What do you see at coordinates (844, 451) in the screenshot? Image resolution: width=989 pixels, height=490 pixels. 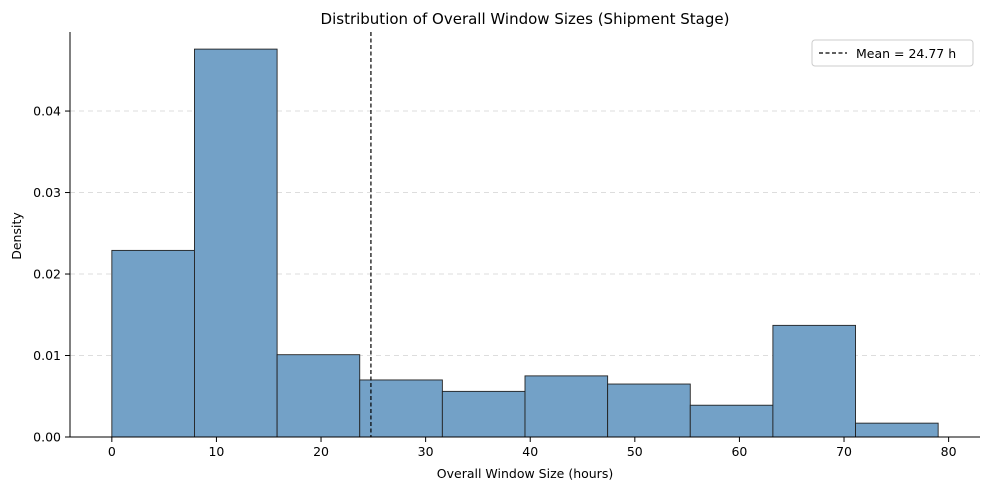 I see `x-tick-label: 70` at bounding box center [844, 451].